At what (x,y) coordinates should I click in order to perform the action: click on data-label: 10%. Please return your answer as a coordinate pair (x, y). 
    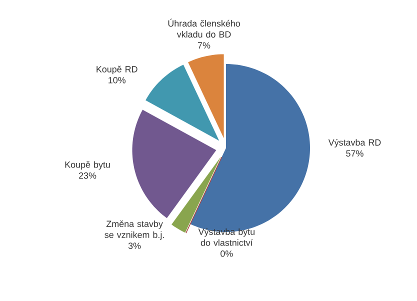
    Looking at the image, I should click on (117, 80).